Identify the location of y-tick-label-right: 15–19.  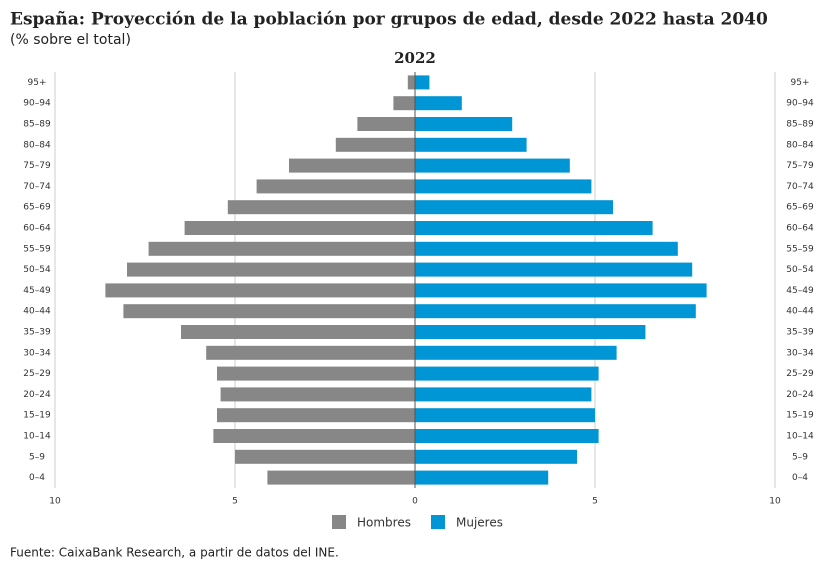
(800, 416).